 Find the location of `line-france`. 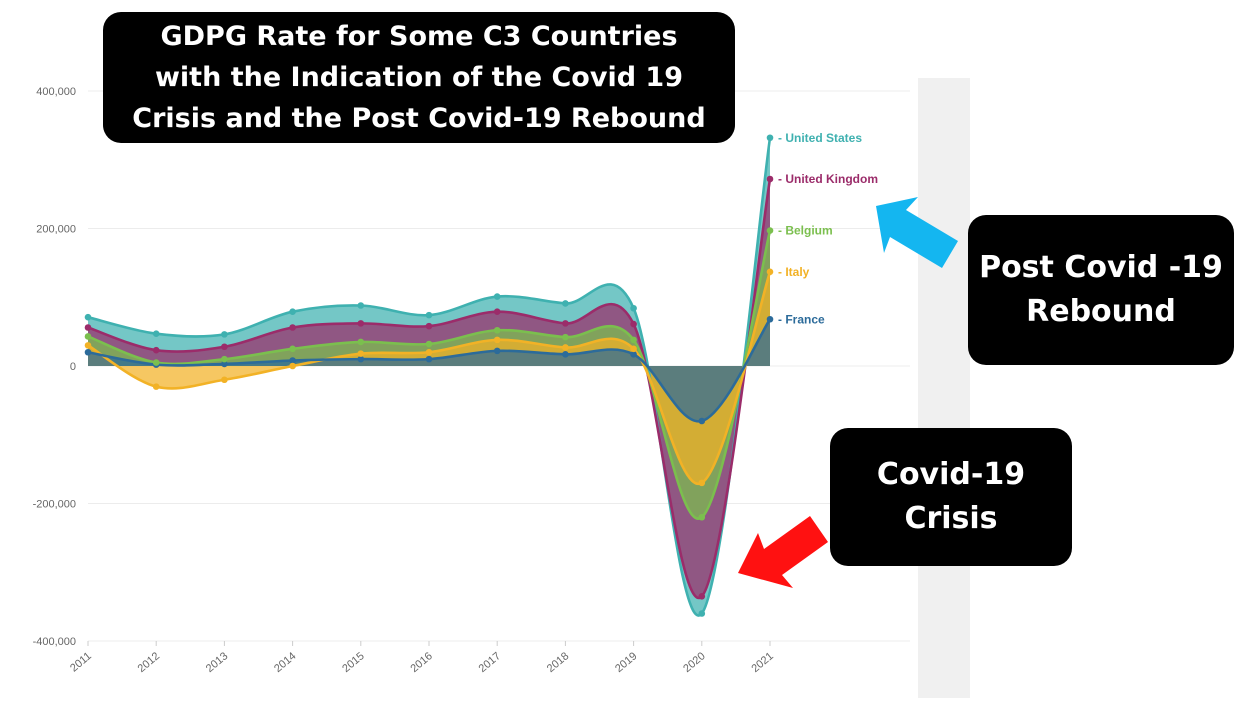

line-france is located at coordinates (429, 370).